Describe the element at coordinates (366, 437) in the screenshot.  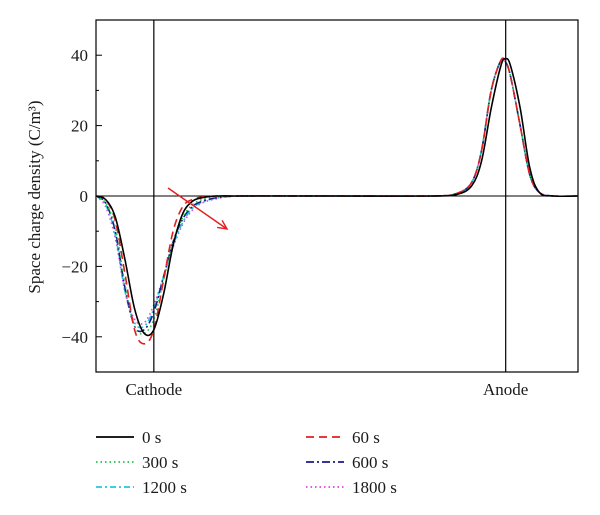
I see `legend-label: 60 s` at that location.